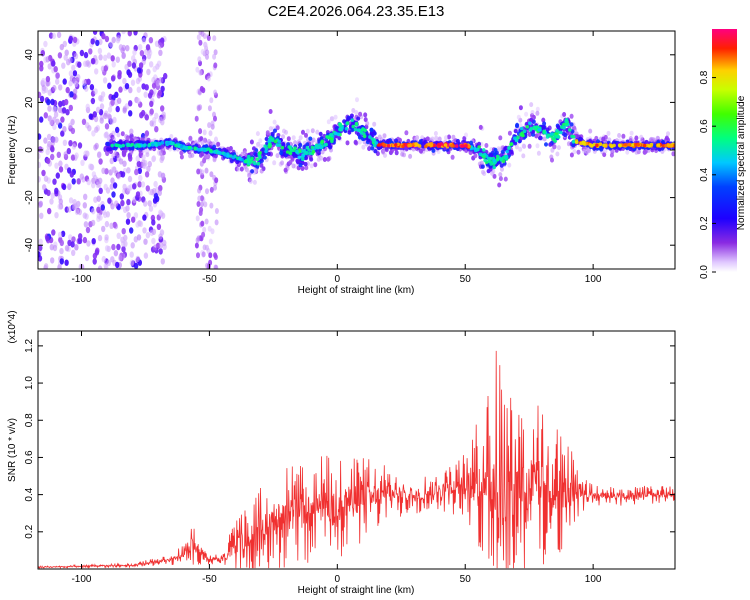 The width and height of the screenshot is (750, 600). Describe the element at coordinates (741, 162) in the screenshot. I see `colorbar-label: Normalized spectral amplitude` at that location.